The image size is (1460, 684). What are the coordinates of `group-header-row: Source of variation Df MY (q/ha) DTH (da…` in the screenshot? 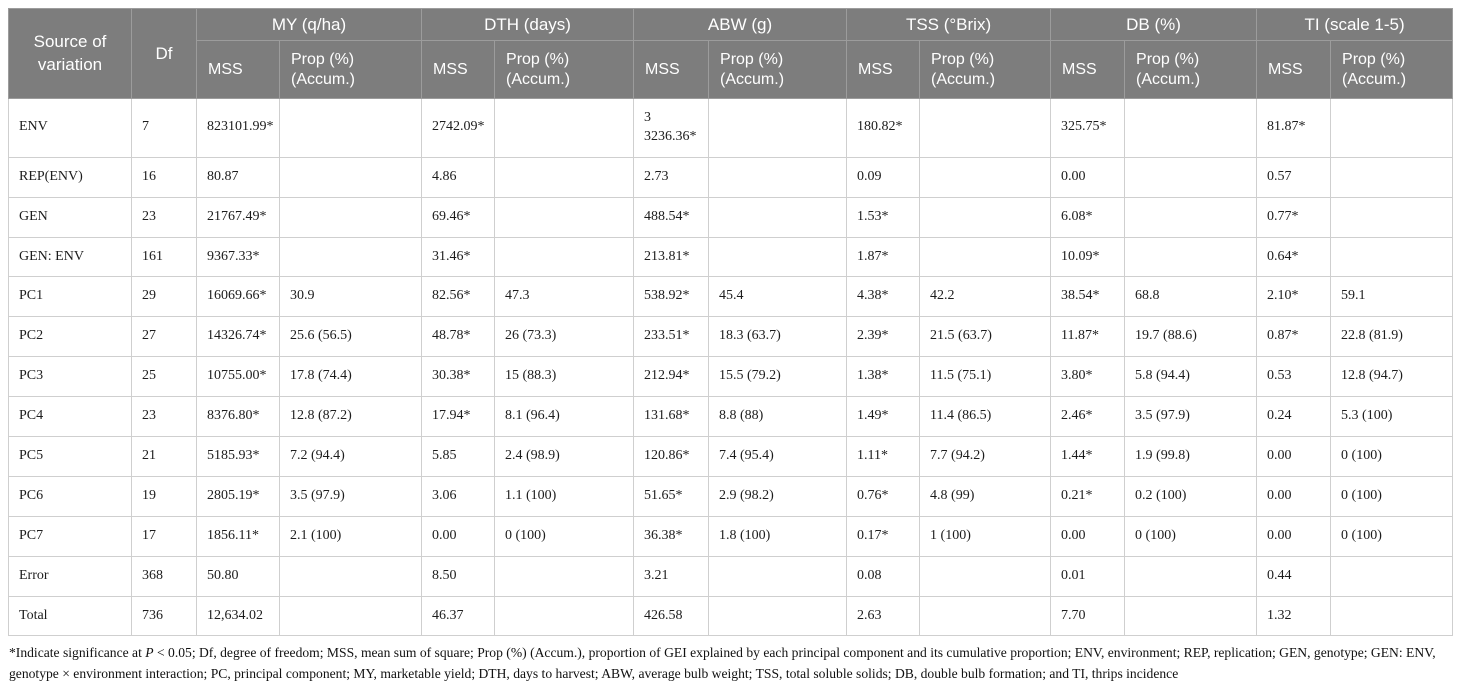 It's located at (731, 53).